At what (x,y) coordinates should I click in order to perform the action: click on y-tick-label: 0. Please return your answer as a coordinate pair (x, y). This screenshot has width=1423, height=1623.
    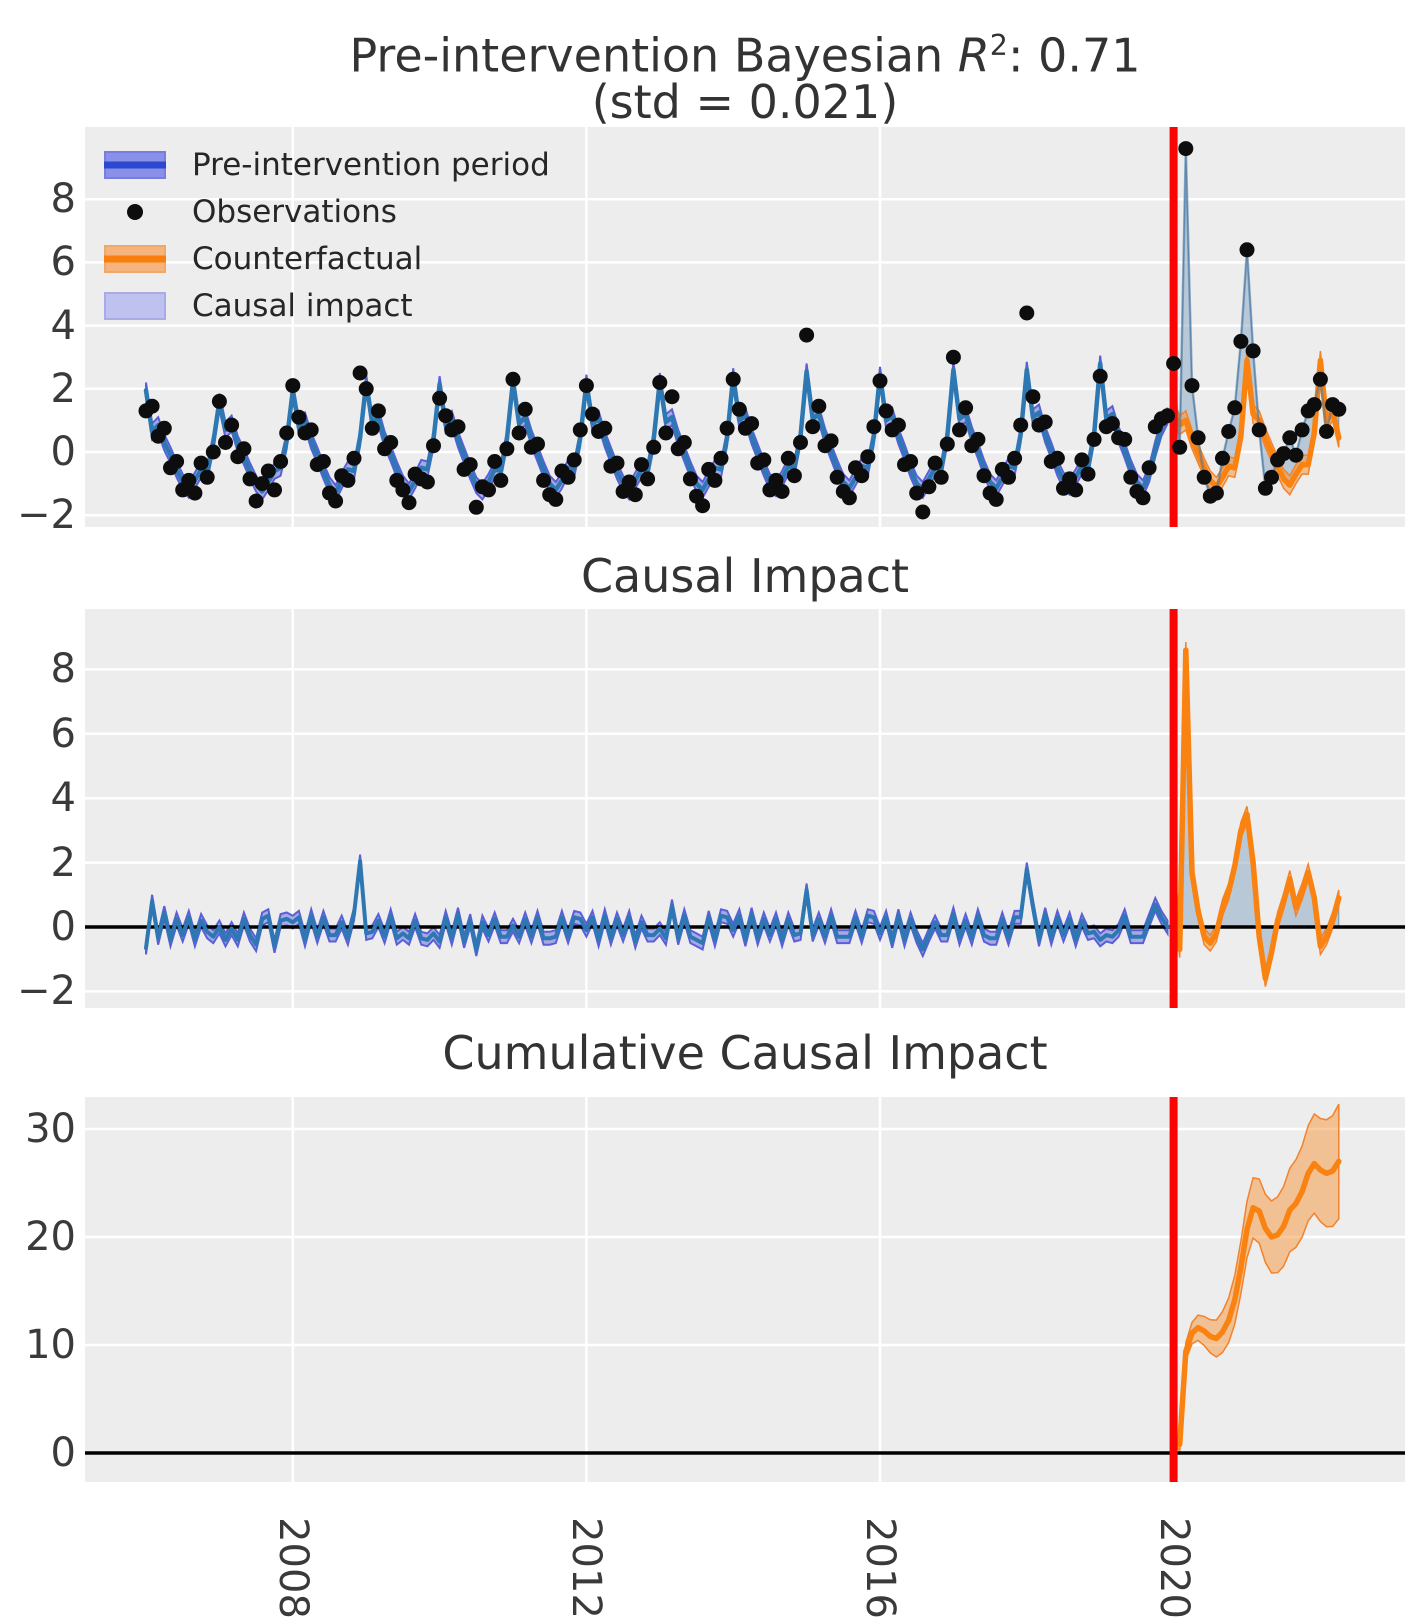
    Looking at the image, I should click on (63, 452).